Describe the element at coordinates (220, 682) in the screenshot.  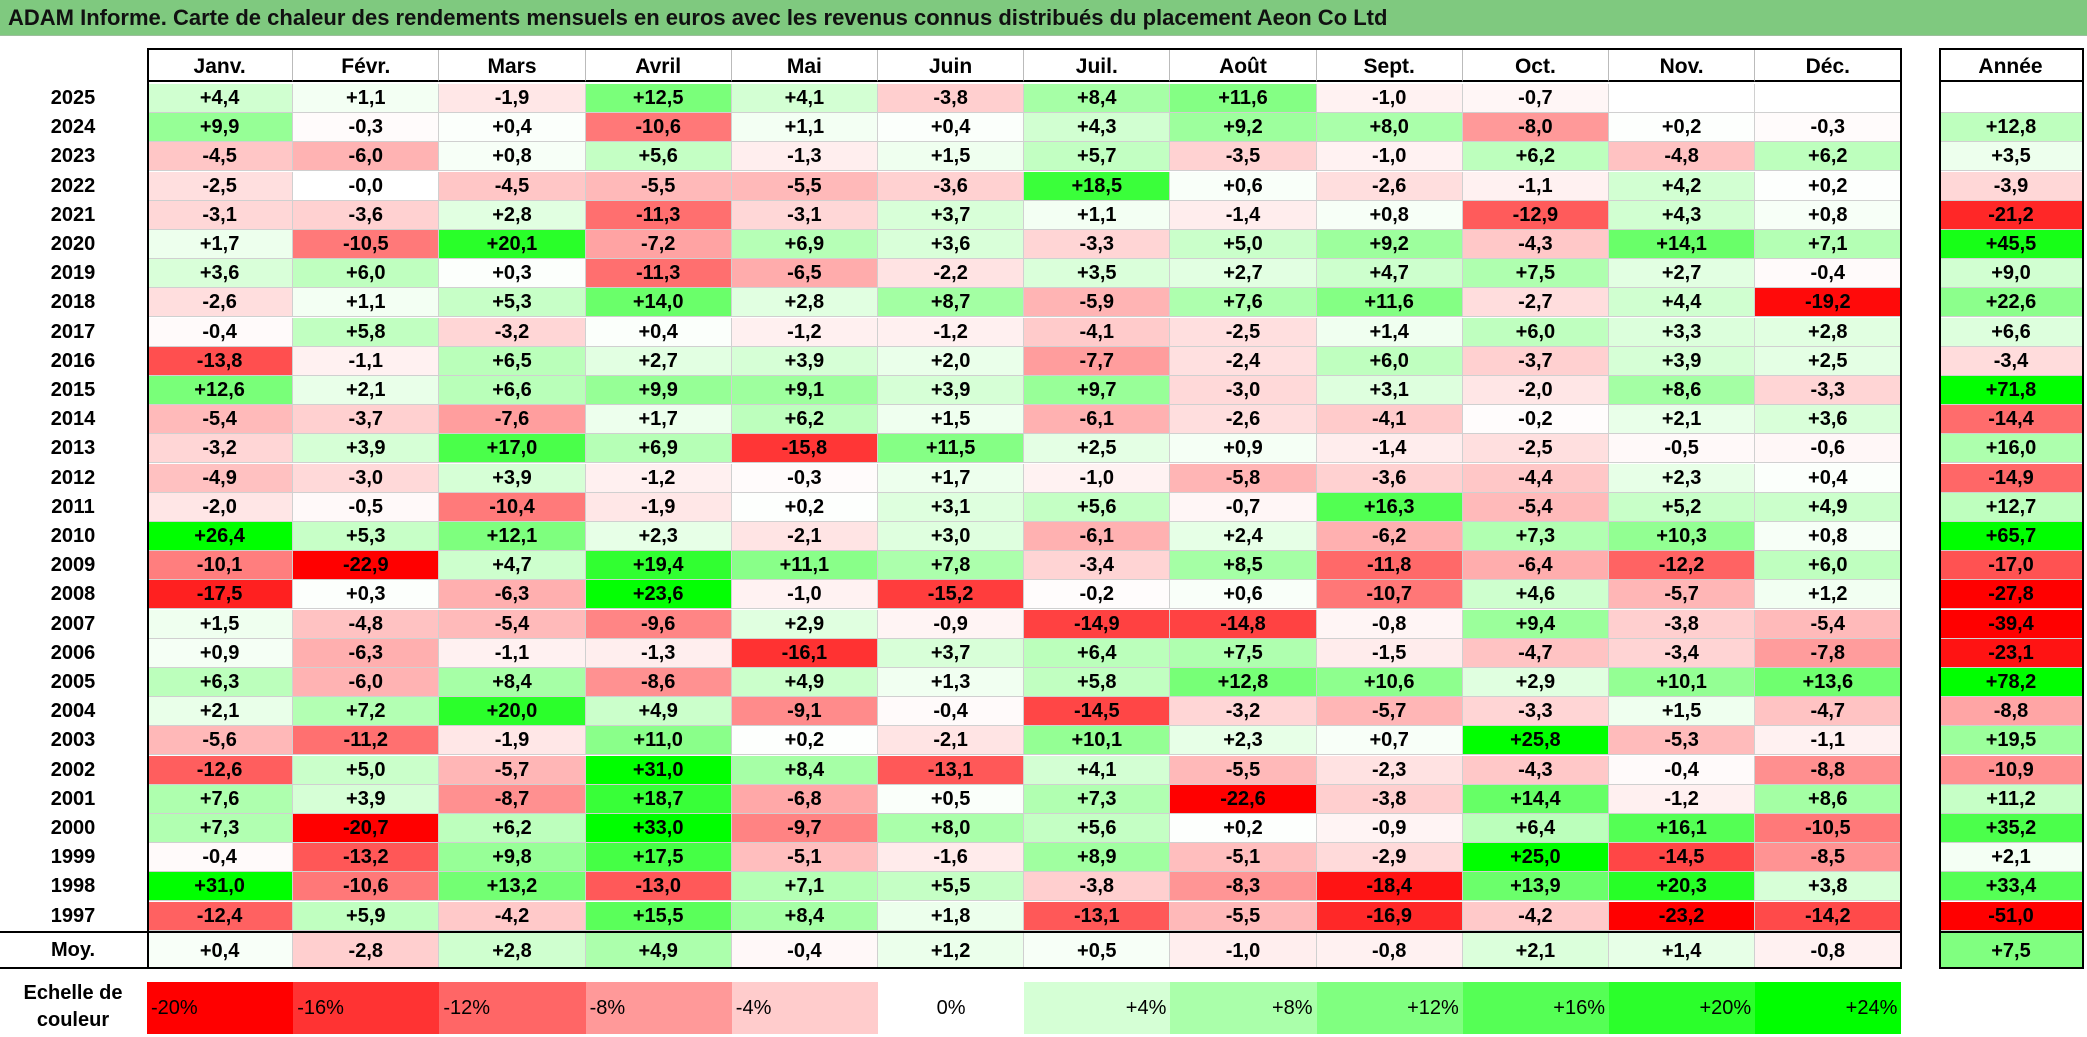
I see `cell-2005-1: +6,3` at that location.